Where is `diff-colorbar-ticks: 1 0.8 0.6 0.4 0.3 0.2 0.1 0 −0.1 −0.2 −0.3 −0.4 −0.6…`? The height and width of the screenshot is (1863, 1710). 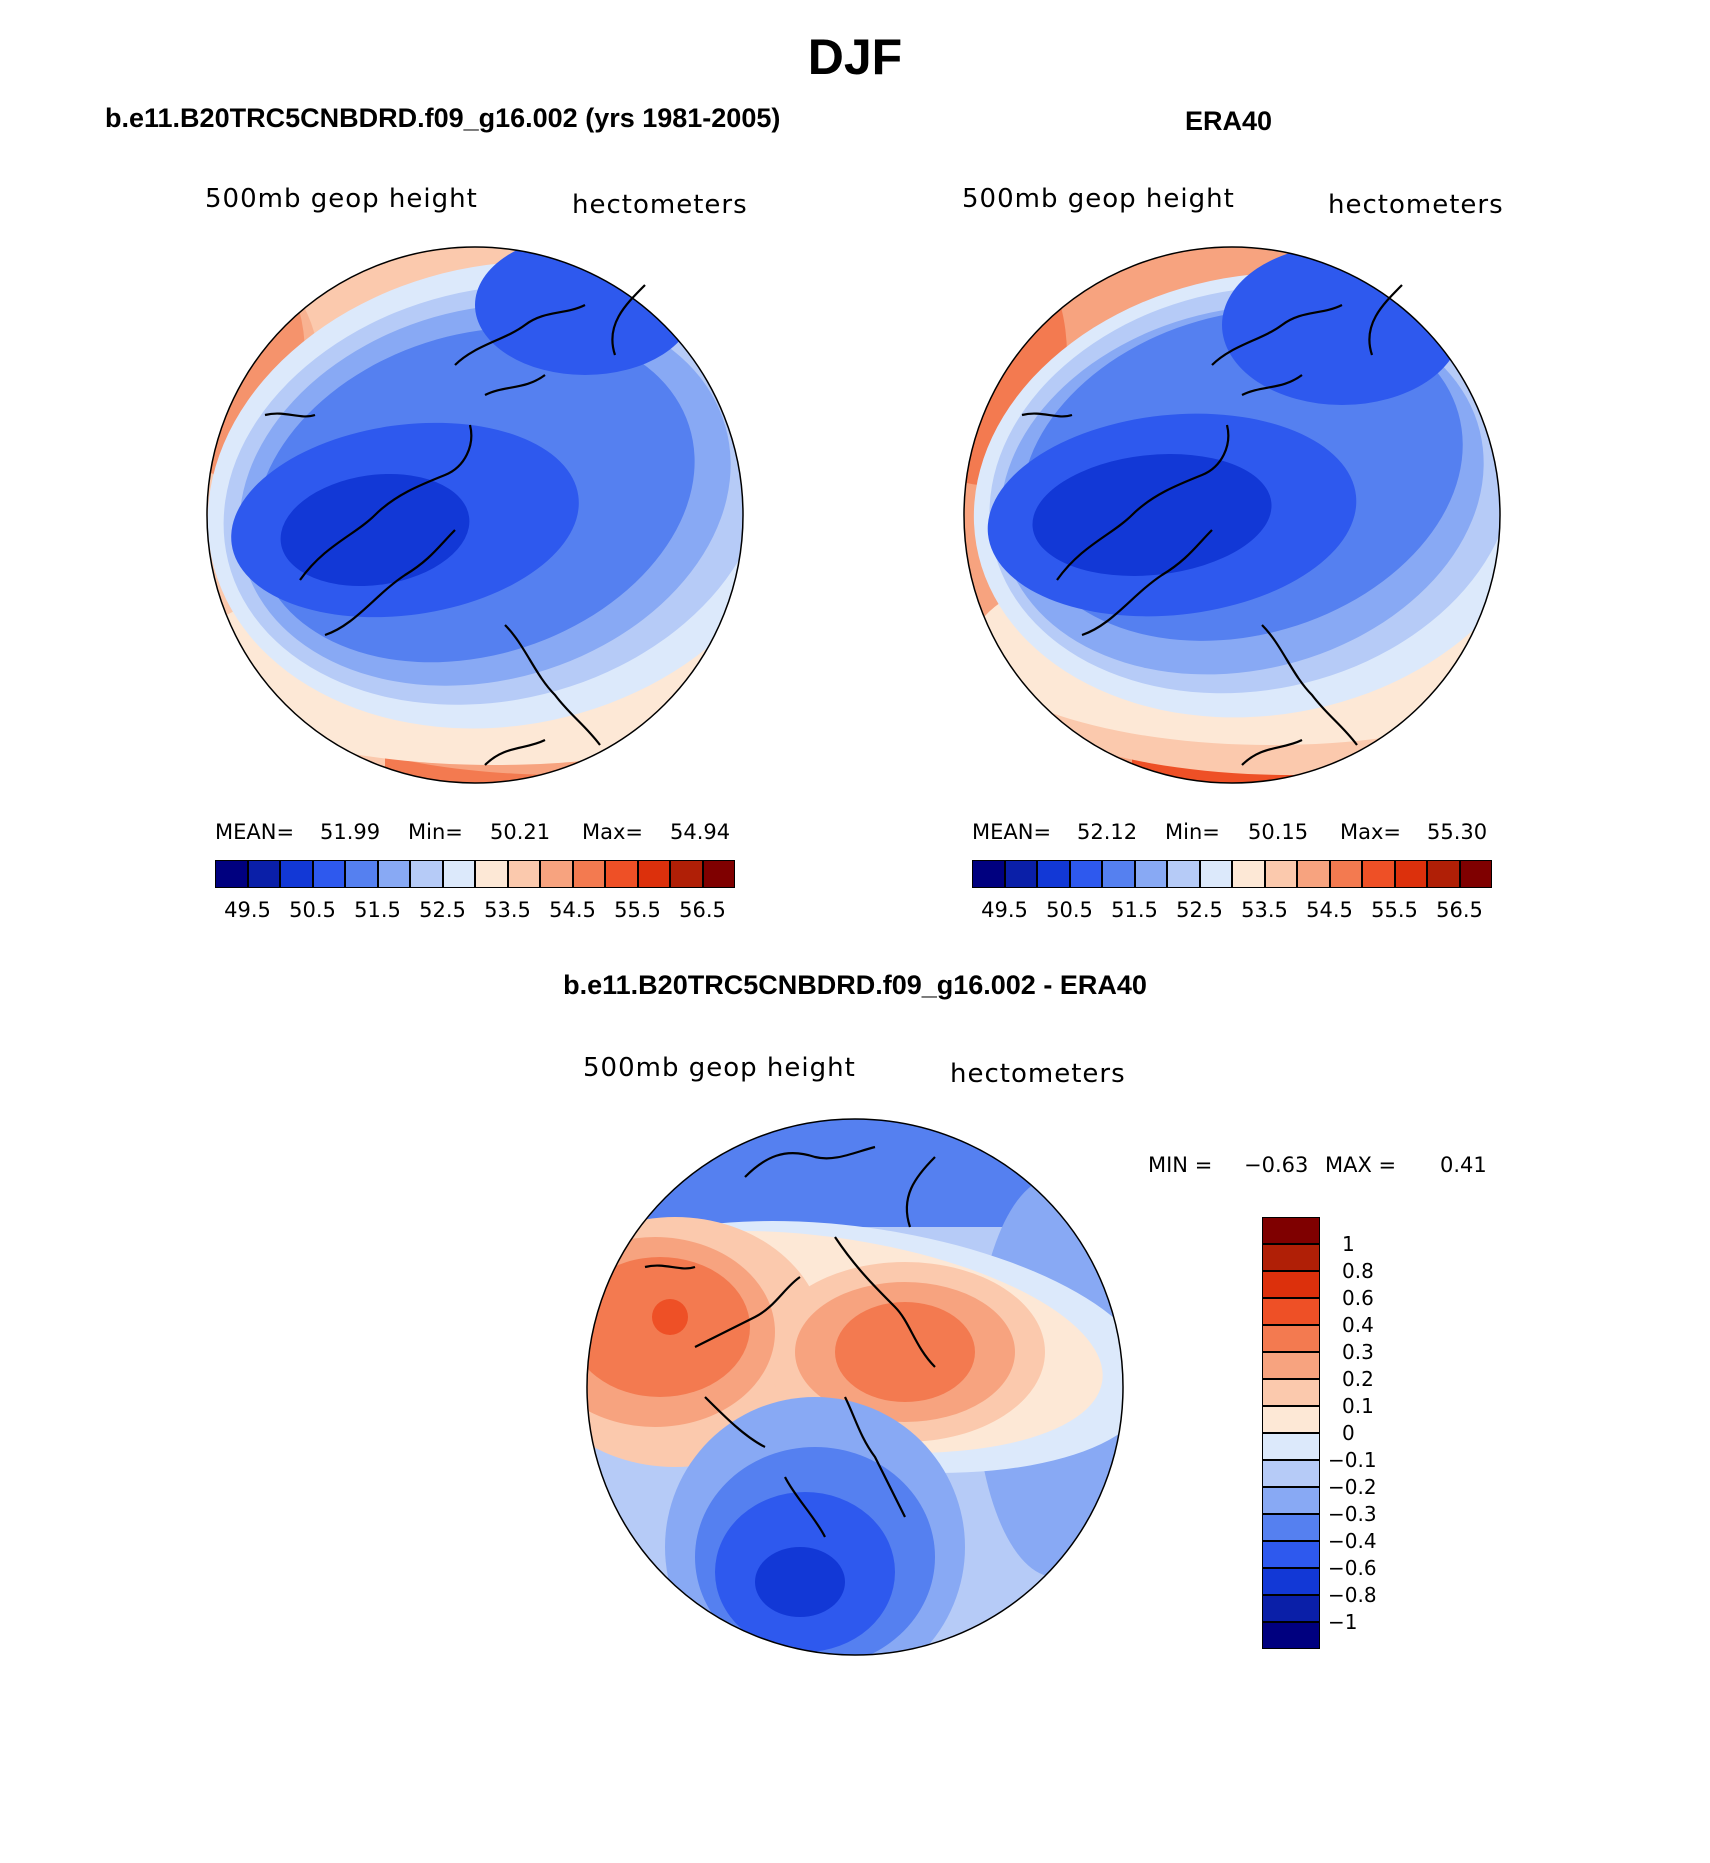
diff-colorbar-ticks: 1 0.8 0.6 0.4 0.3 0.2 0.1 0 −0.1 −0.2 −0.3 −0.4 −0.6… is located at coordinates (1388, 1433).